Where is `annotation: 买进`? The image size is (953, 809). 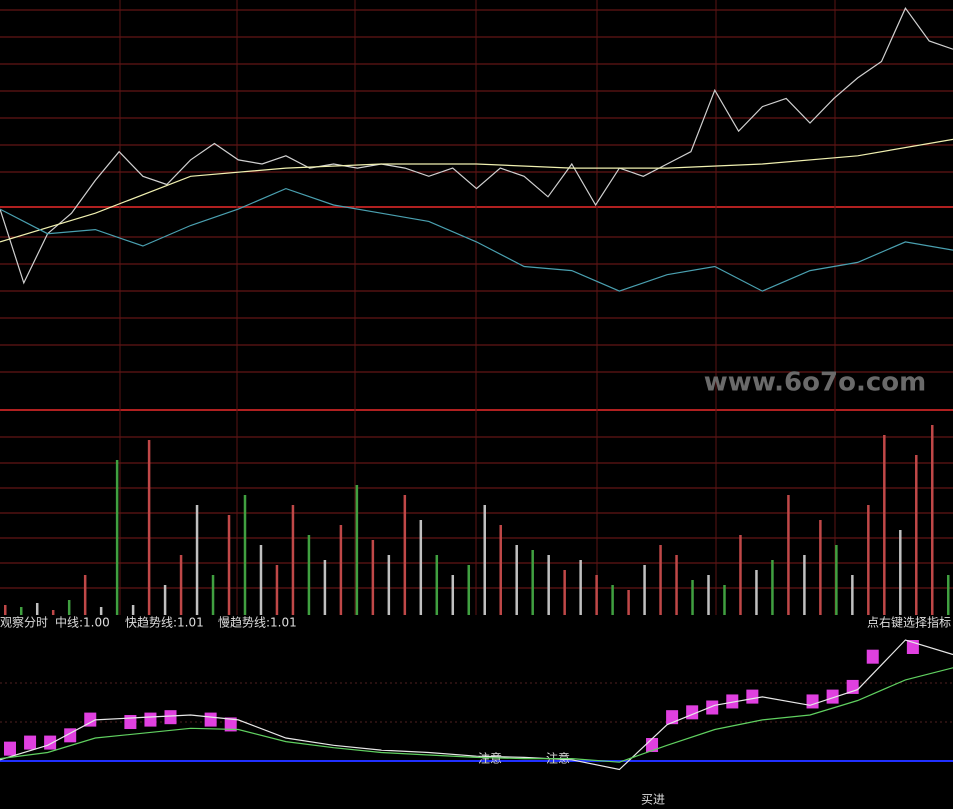
annotation: 买进 is located at coordinates (653, 800).